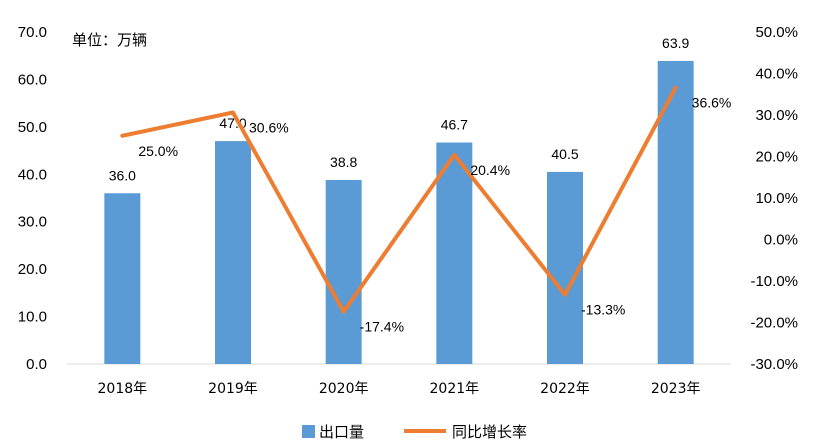 Image resolution: width=819 pixels, height=448 pixels. What do you see at coordinates (158, 151) in the screenshot?
I see `line-data-label: 25.0%` at bounding box center [158, 151].